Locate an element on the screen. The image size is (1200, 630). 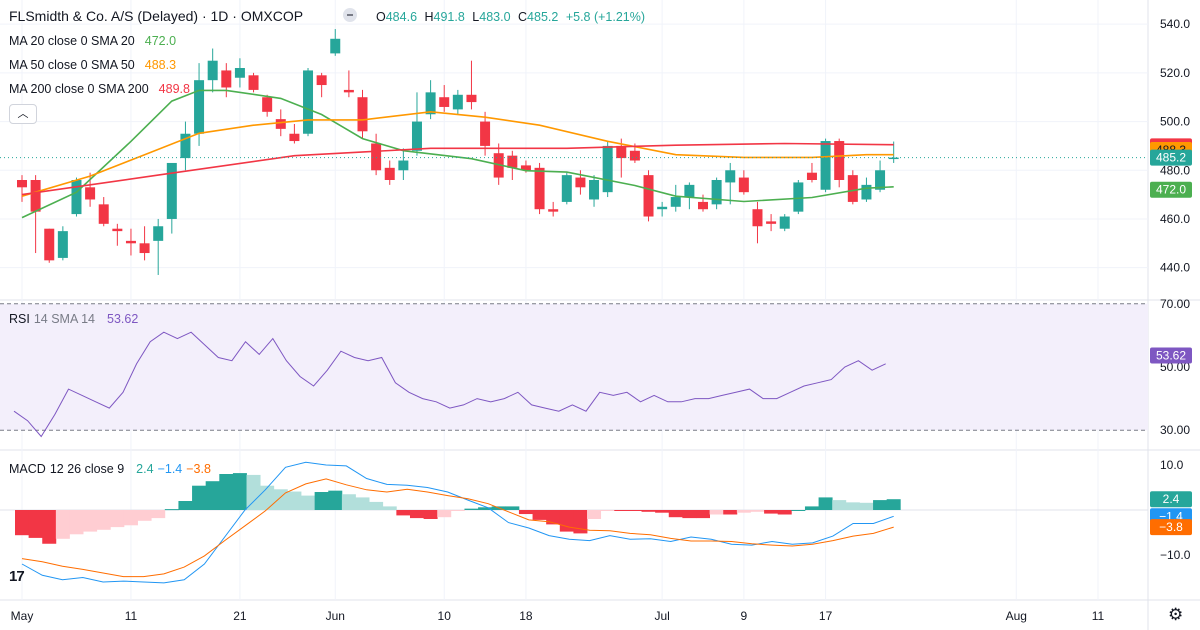
gear-icon: ⚙ is located at coordinates (1176, 614).